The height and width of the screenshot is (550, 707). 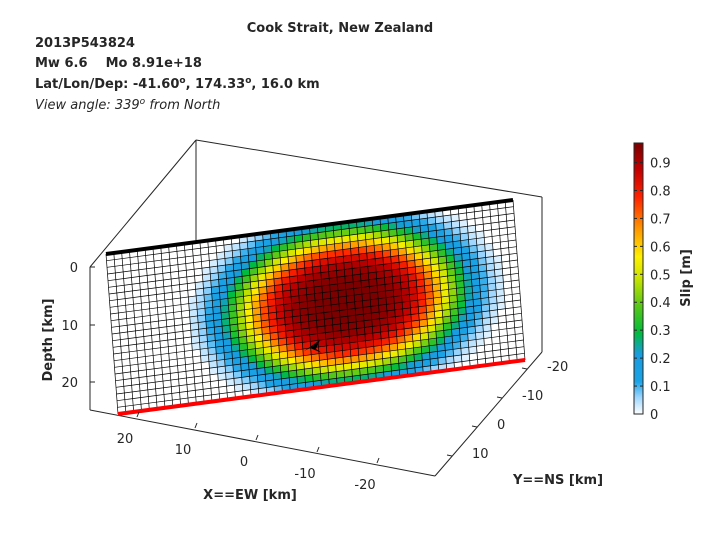 What do you see at coordinates (557, 480) in the screenshot?
I see `y-axis-label: Y==NS [km]` at bounding box center [557, 480].